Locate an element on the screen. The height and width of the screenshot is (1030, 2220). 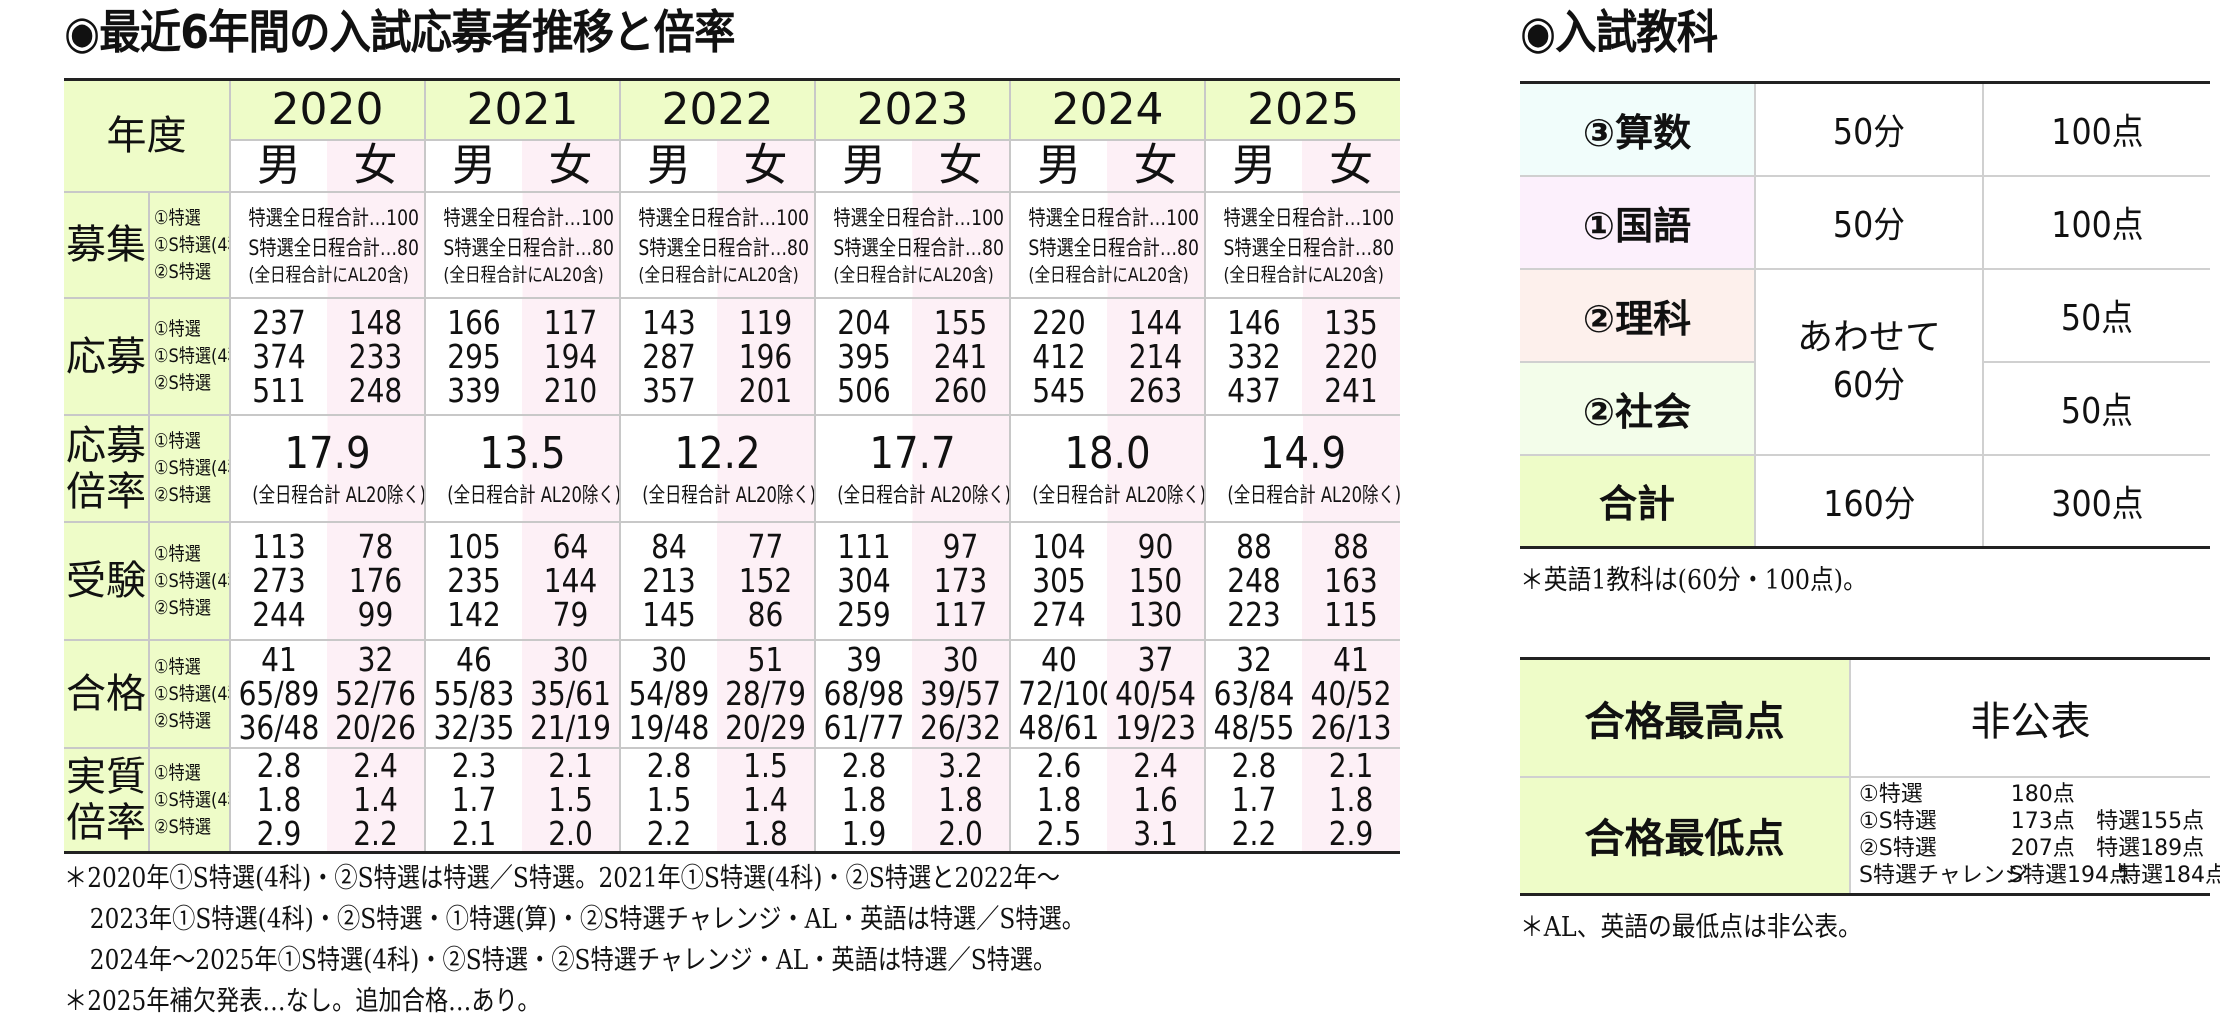
year-2022: 2022 is located at coordinates (718, 110).